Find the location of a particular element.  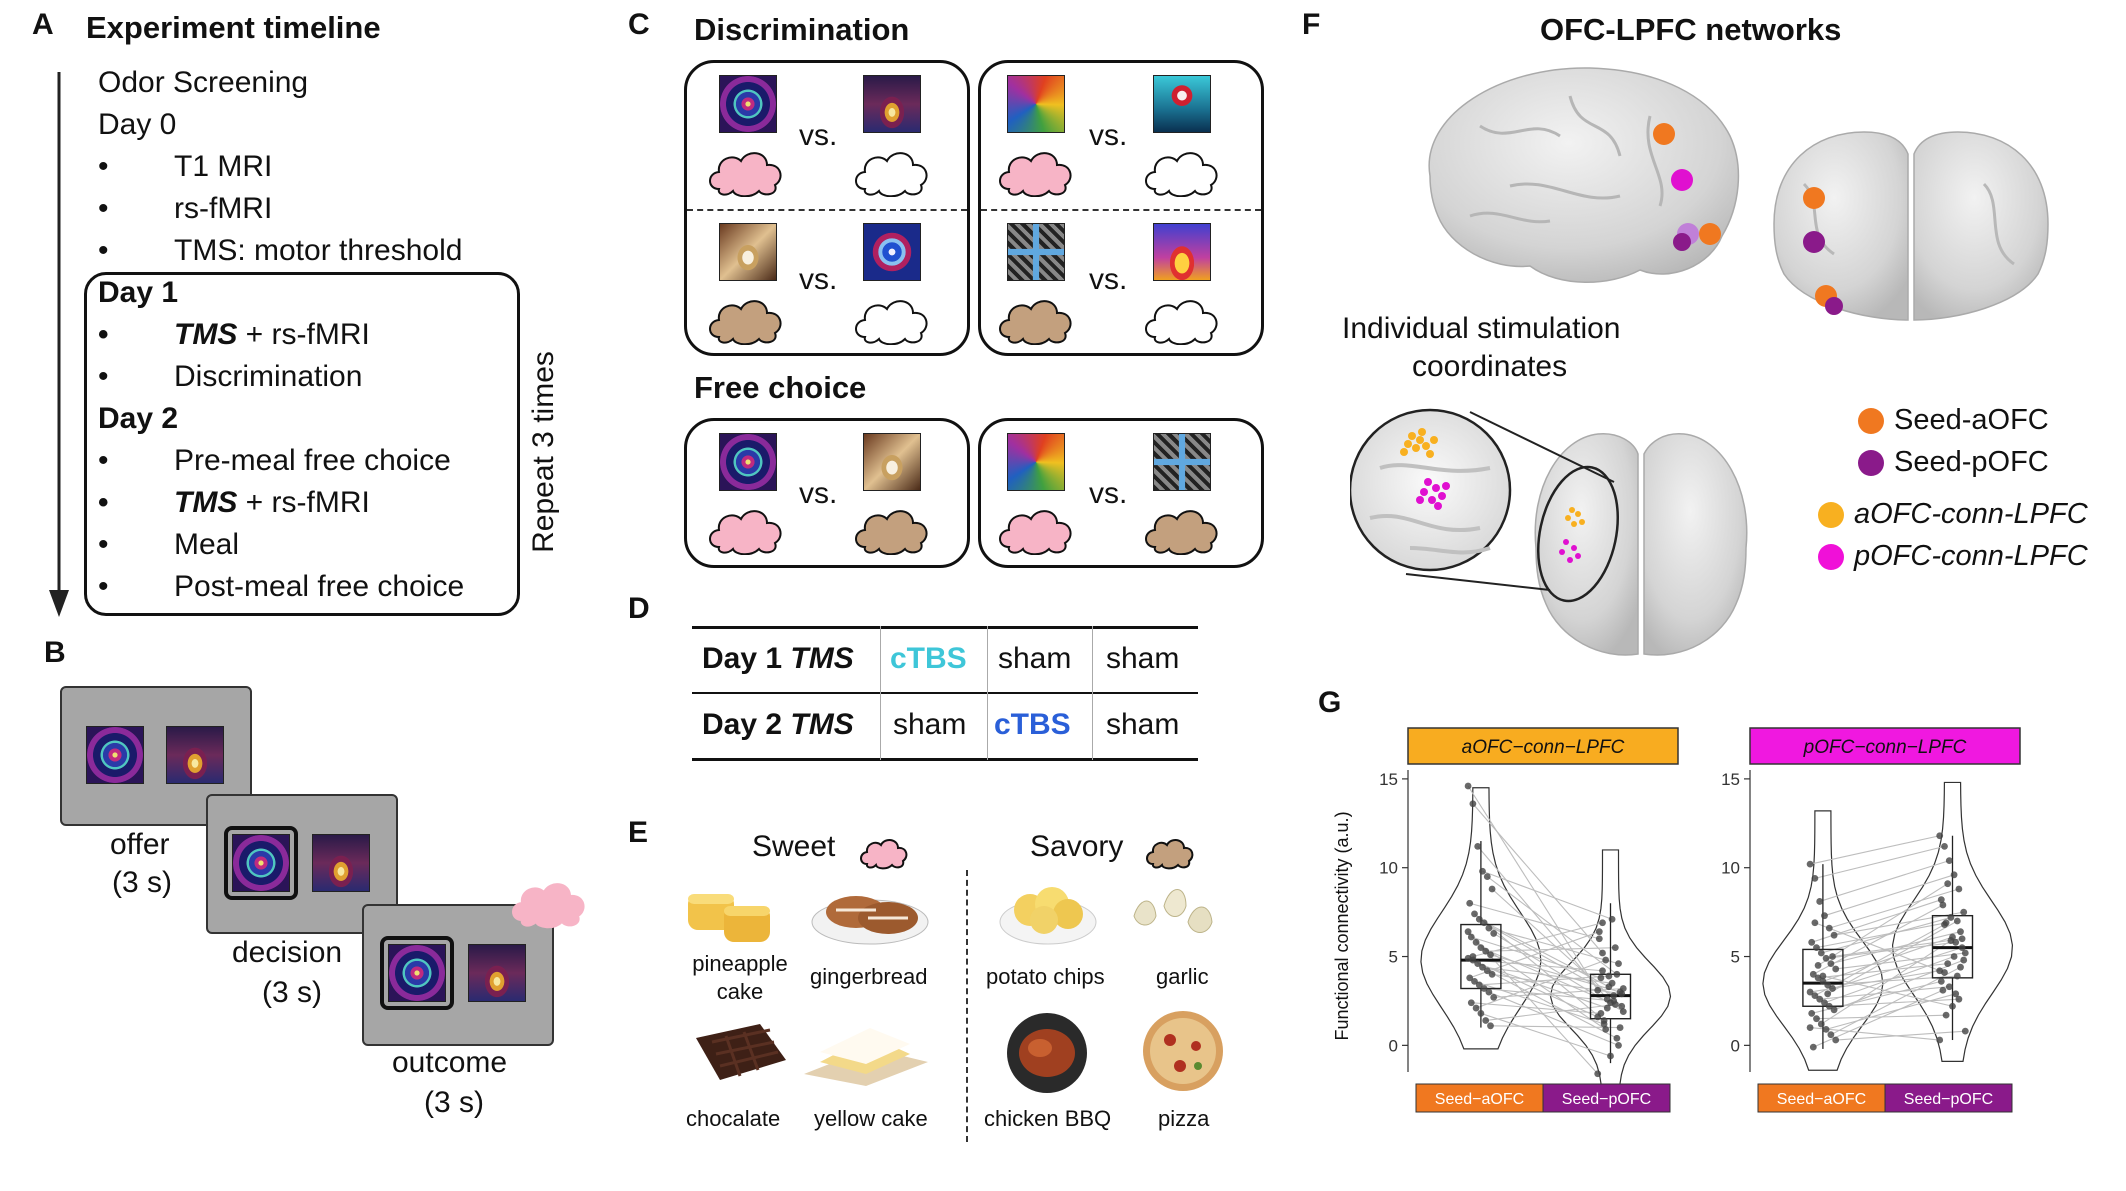

vs-label: vs. is located at coordinates (1108, 493).